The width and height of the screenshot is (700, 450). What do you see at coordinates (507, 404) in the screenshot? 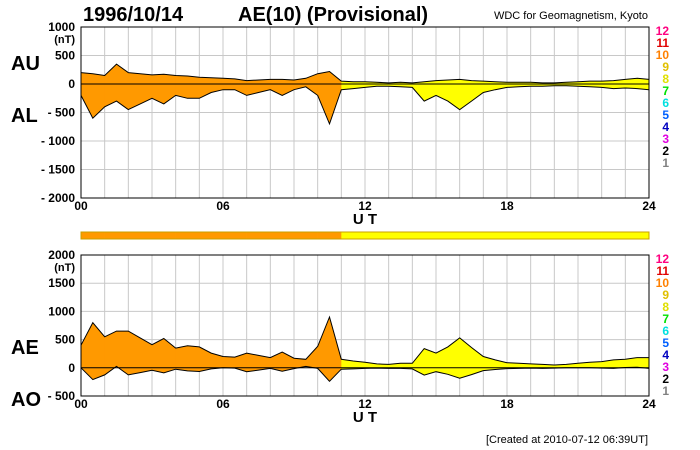
I see `aeAo-xtick-label: 18` at bounding box center [507, 404].